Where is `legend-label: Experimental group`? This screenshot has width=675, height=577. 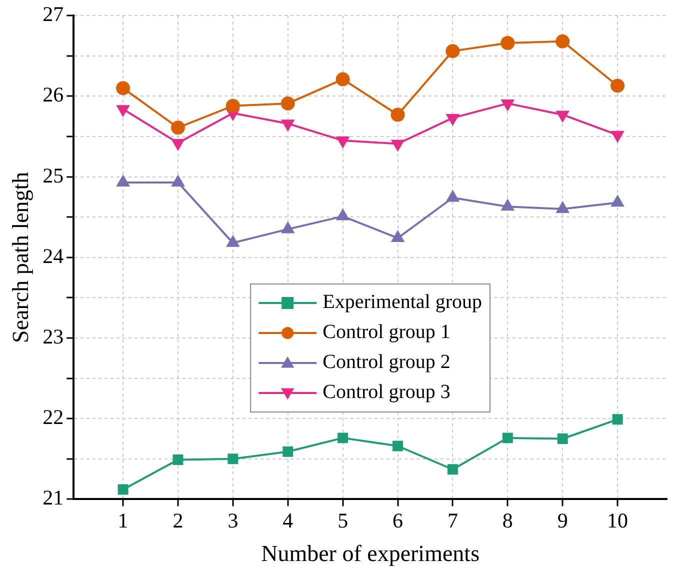
legend-label: Experimental group is located at coordinates (402, 302).